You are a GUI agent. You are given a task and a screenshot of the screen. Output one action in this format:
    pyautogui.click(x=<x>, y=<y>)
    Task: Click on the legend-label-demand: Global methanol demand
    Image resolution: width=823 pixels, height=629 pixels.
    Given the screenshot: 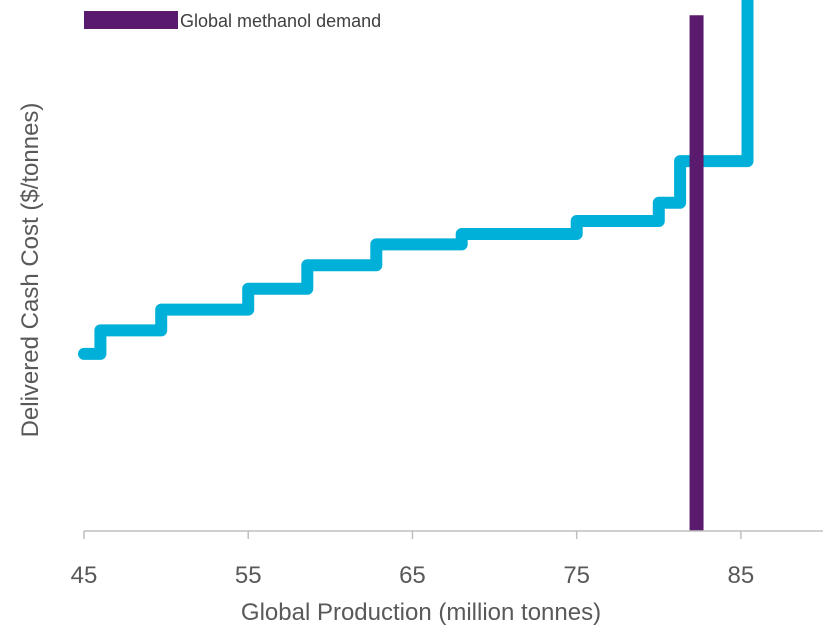 What is the action you would take?
    pyautogui.click(x=280, y=21)
    